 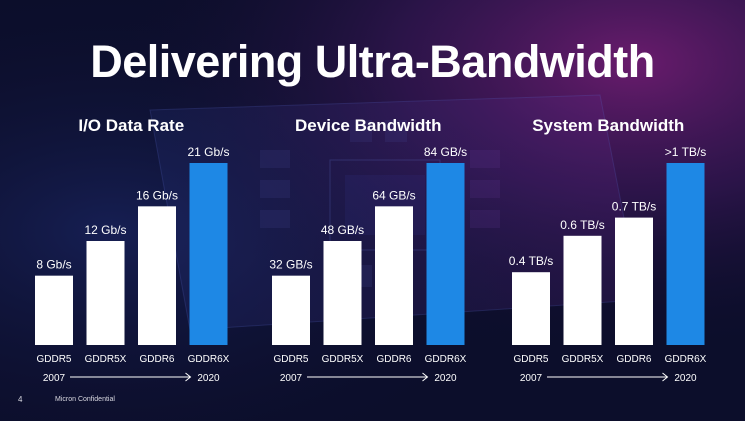 I want to click on data-label: 84 GB/s, so click(x=445, y=152).